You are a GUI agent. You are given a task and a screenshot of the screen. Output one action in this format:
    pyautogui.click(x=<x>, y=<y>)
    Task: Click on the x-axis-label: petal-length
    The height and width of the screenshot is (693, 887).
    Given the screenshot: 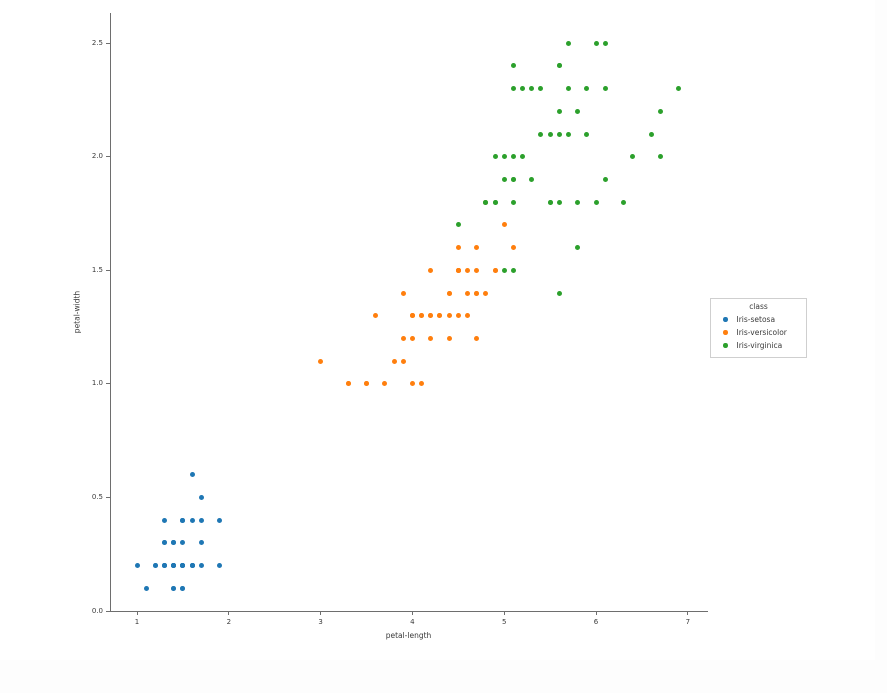 What is the action you would take?
    pyautogui.click(x=408, y=635)
    